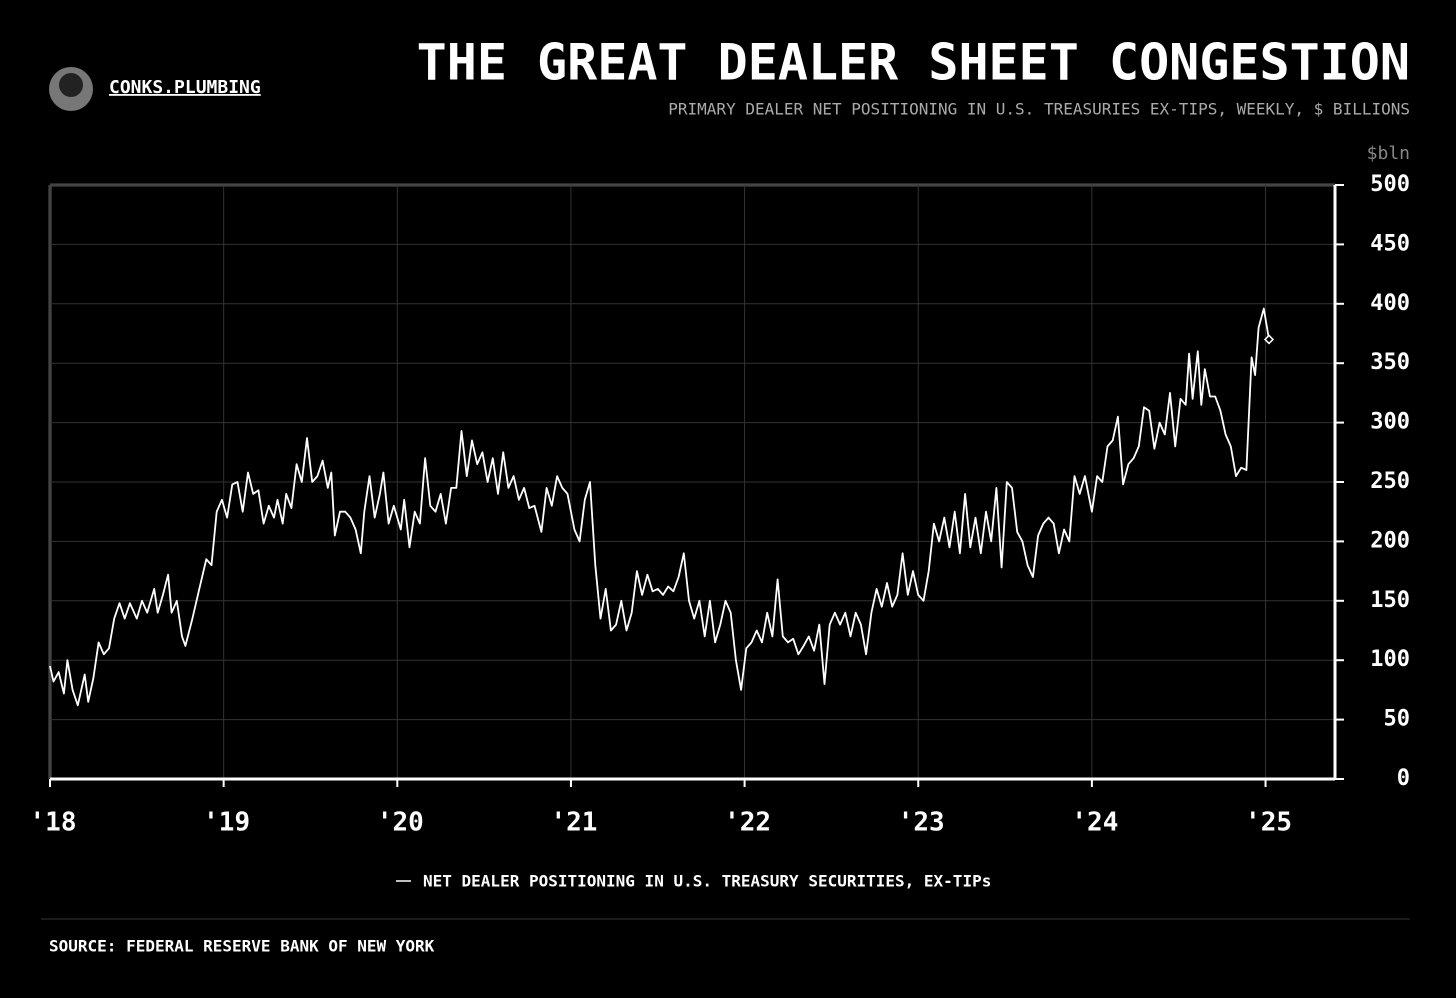  I want to click on logo-face, so click(71, 85).